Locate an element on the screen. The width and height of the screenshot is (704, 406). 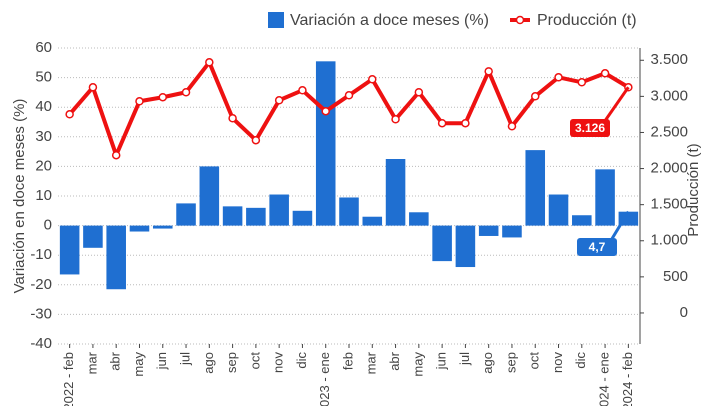
y2-tick-label: 3.500 is located at coordinates (669, 59).